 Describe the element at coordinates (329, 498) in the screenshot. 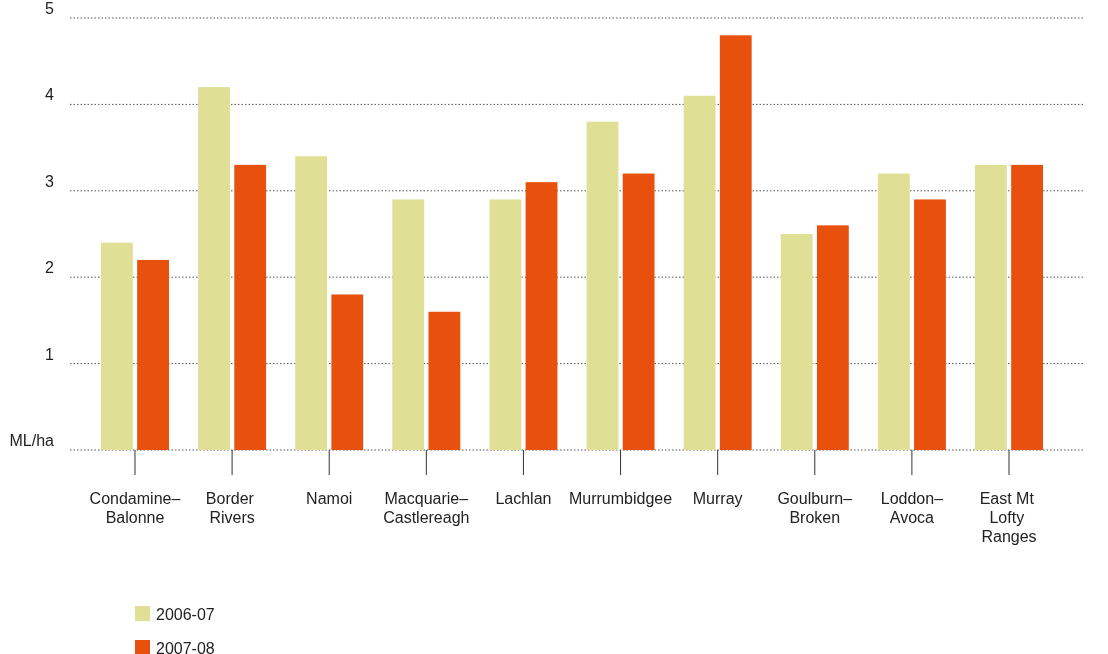

I see `x-tick-label: Namoi` at that location.